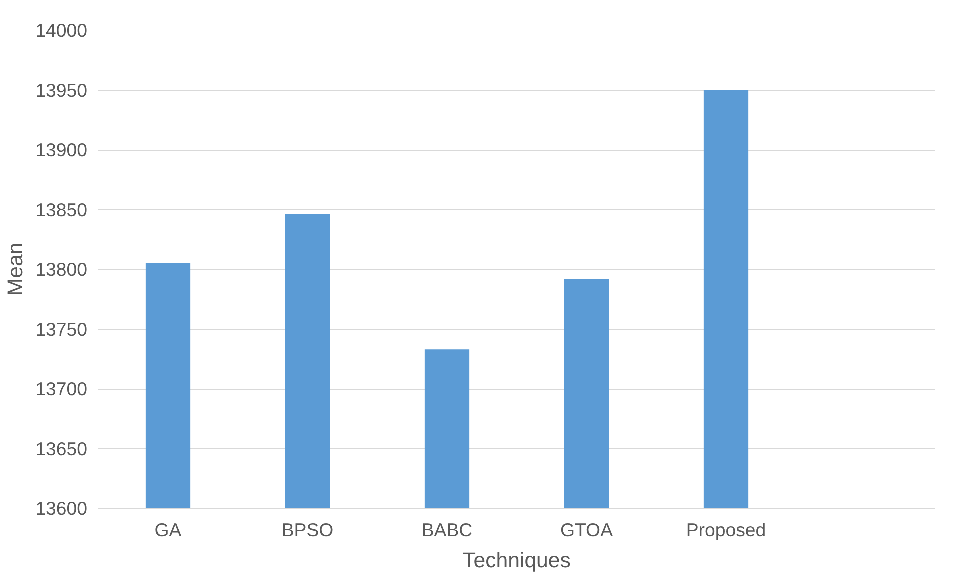 This screenshot has height=580, width=957. I want to click on y-tick-label: 13900, so click(62, 150).